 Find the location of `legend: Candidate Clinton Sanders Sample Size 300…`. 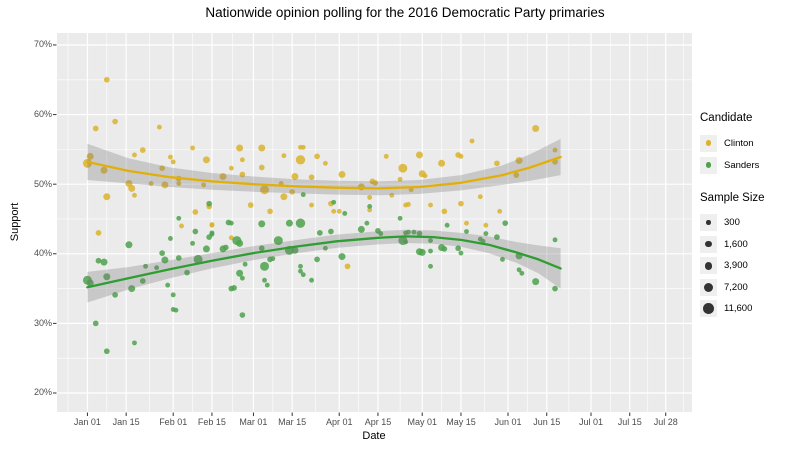

legend: Candidate Clinton Sanders Sample Size 300… is located at coordinates (754, 216).